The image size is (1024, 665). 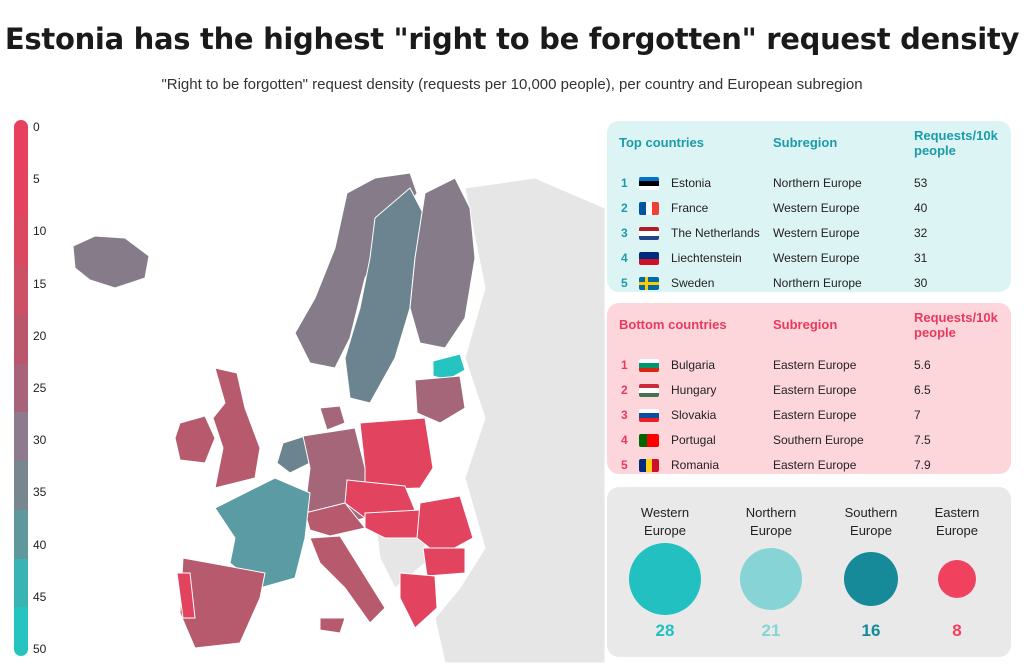 What do you see at coordinates (922, 440) in the screenshot?
I see `request-density-value: 7.5` at bounding box center [922, 440].